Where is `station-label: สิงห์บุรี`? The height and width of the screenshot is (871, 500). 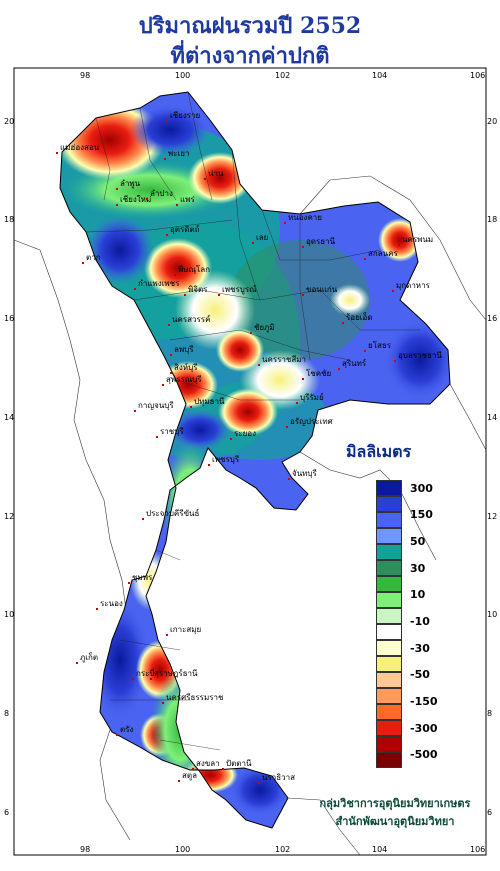
station-label: สิงห์บุรี is located at coordinates (186, 367).